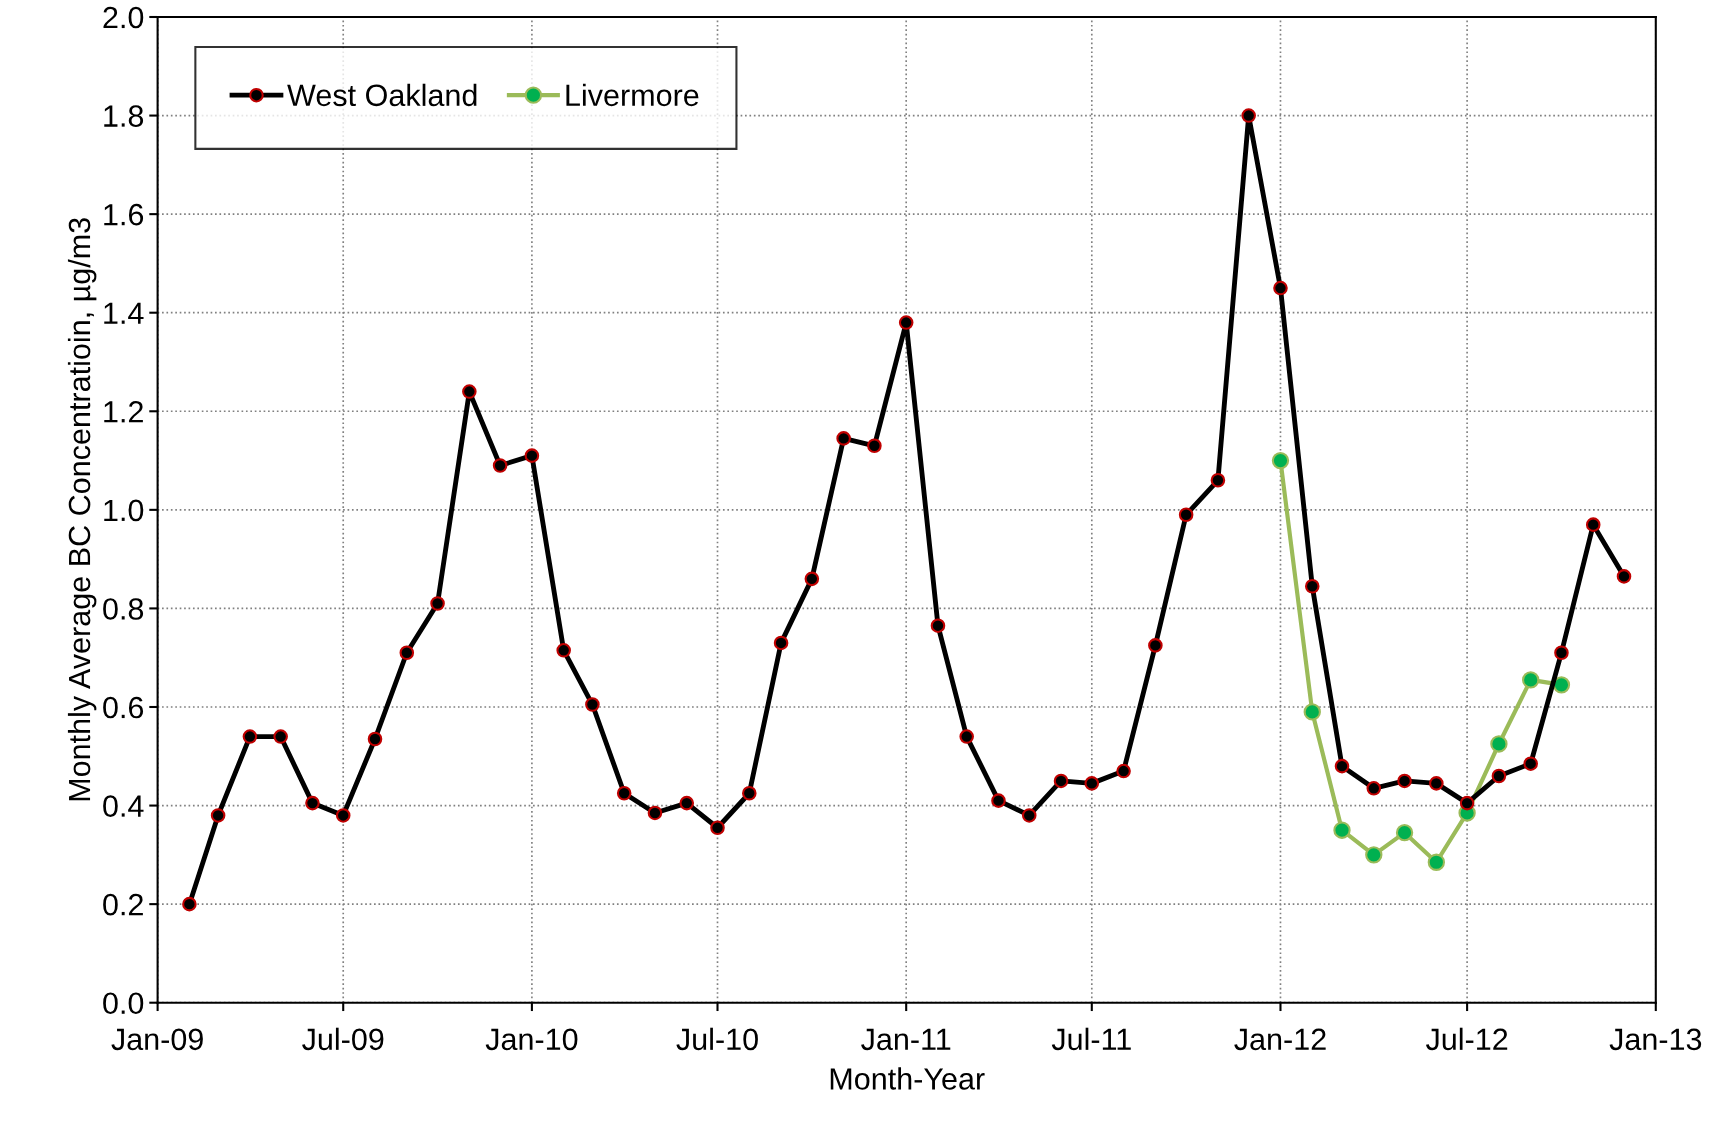 This screenshot has width=1732, height=1133. What do you see at coordinates (1655, 1039) in the screenshot?
I see `x-tick-label: Jan-13` at bounding box center [1655, 1039].